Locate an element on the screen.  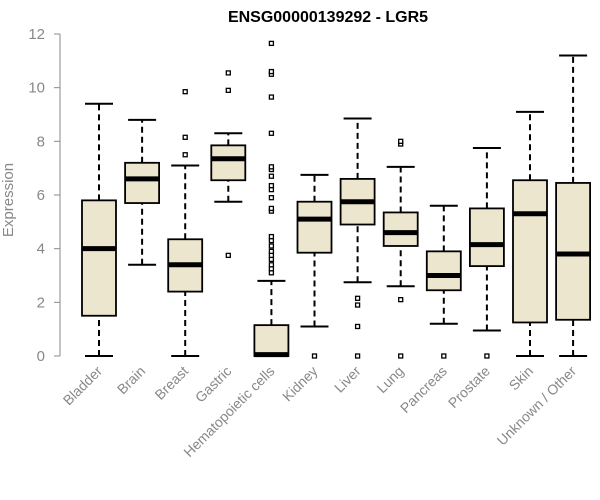
x-tick-label-1: Brain is located at coordinates (131, 380).